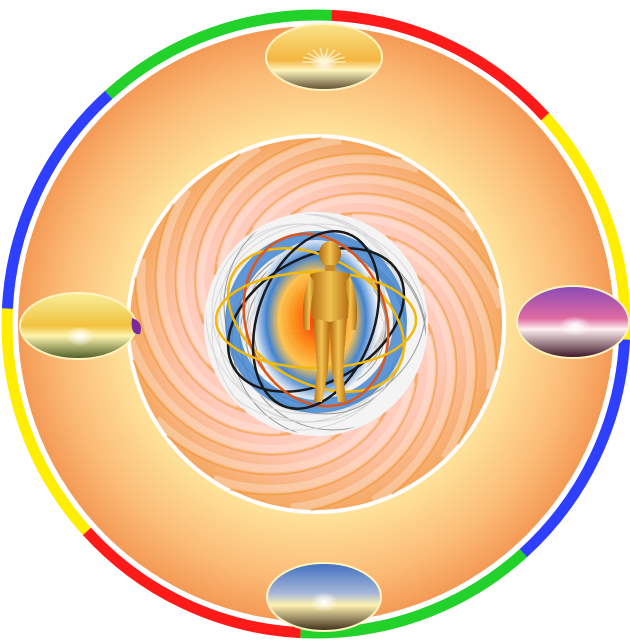 This screenshot has width=630, height=641. I want to click on sunset-oval-right, so click(573, 322).